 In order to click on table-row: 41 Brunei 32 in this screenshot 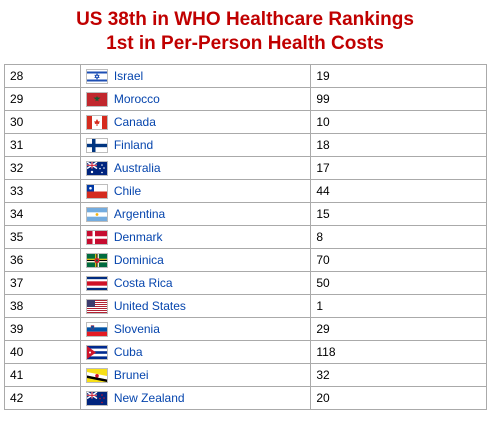, I will do `click(245, 375)`.